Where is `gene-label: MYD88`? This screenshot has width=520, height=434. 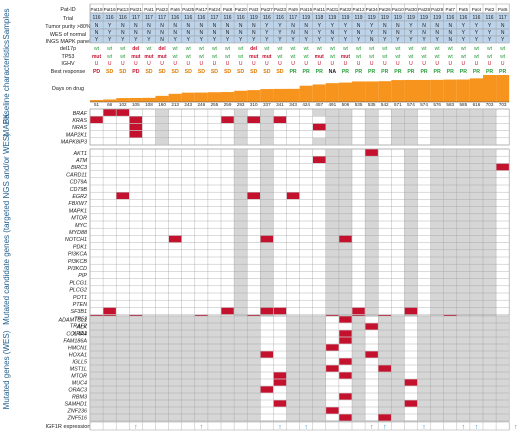
gene-label: MYD88 is located at coordinates (78, 233).